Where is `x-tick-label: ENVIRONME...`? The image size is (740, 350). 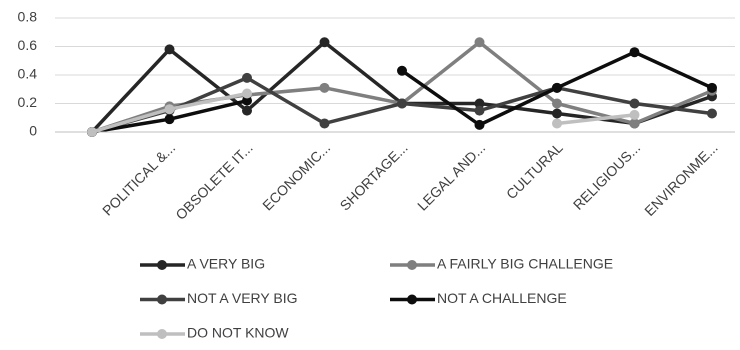
x-tick-label: ENVIRONME... is located at coordinates (681, 179).